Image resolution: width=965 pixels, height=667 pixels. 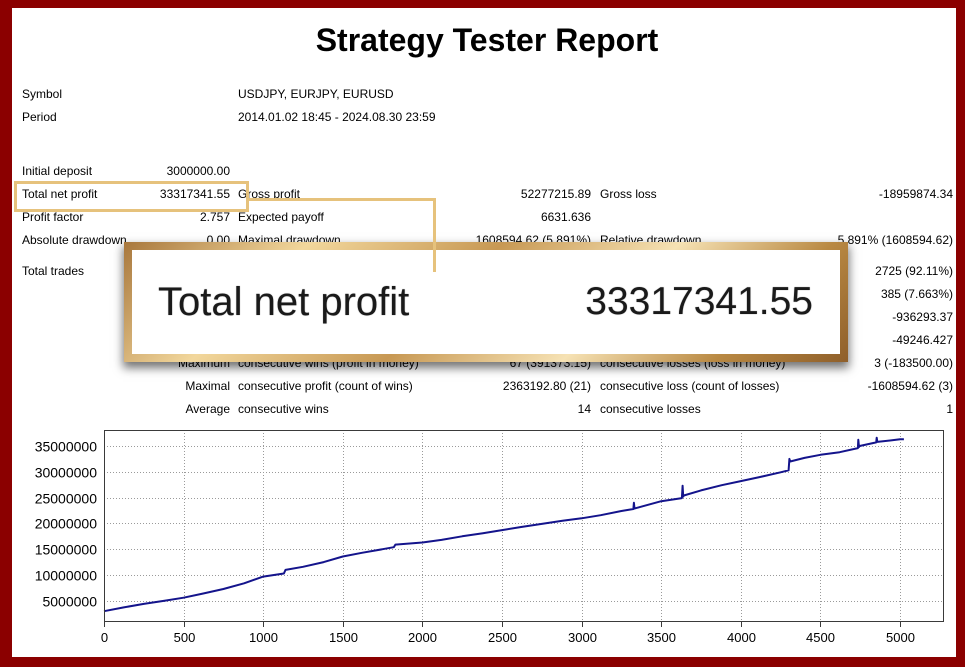 I want to click on y-tick-label: 15000000, so click(x=66, y=550).